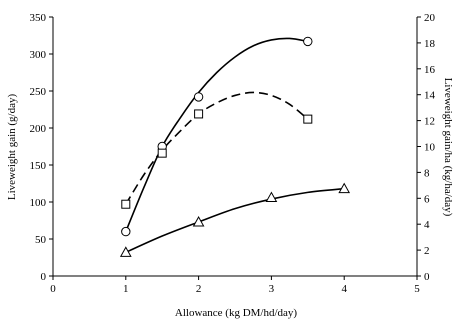 The image size is (454, 325). Describe the element at coordinates (217, 148) in the screenshot. I see `series-2-line` at that location.